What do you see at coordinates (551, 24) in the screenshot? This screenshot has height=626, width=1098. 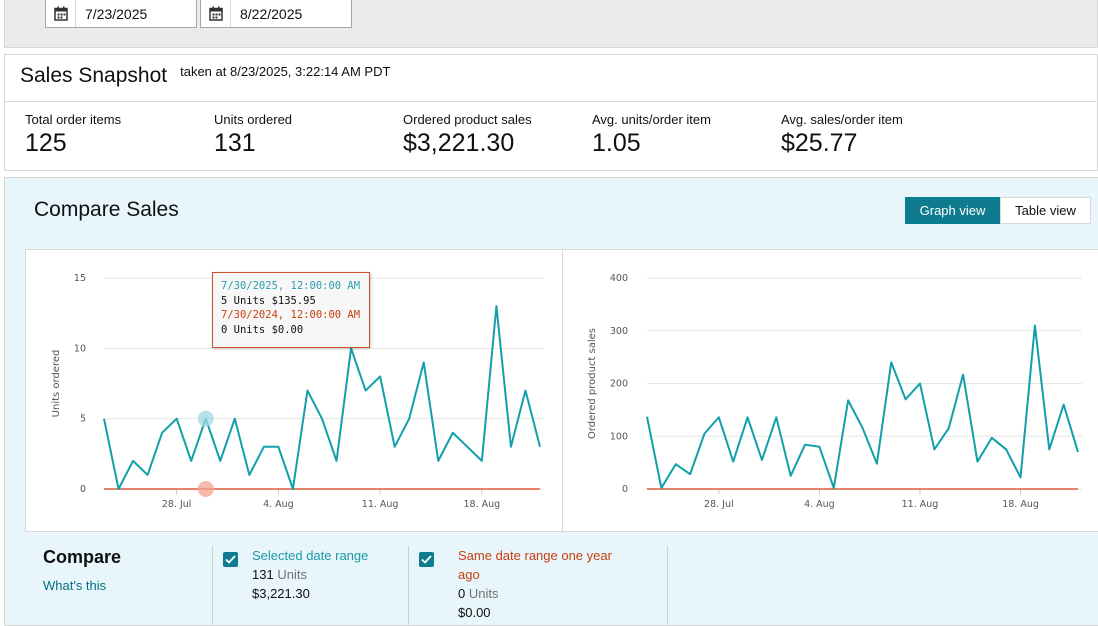 I see `date-range-bar: 7/23/2025 8/22/2025` at bounding box center [551, 24].